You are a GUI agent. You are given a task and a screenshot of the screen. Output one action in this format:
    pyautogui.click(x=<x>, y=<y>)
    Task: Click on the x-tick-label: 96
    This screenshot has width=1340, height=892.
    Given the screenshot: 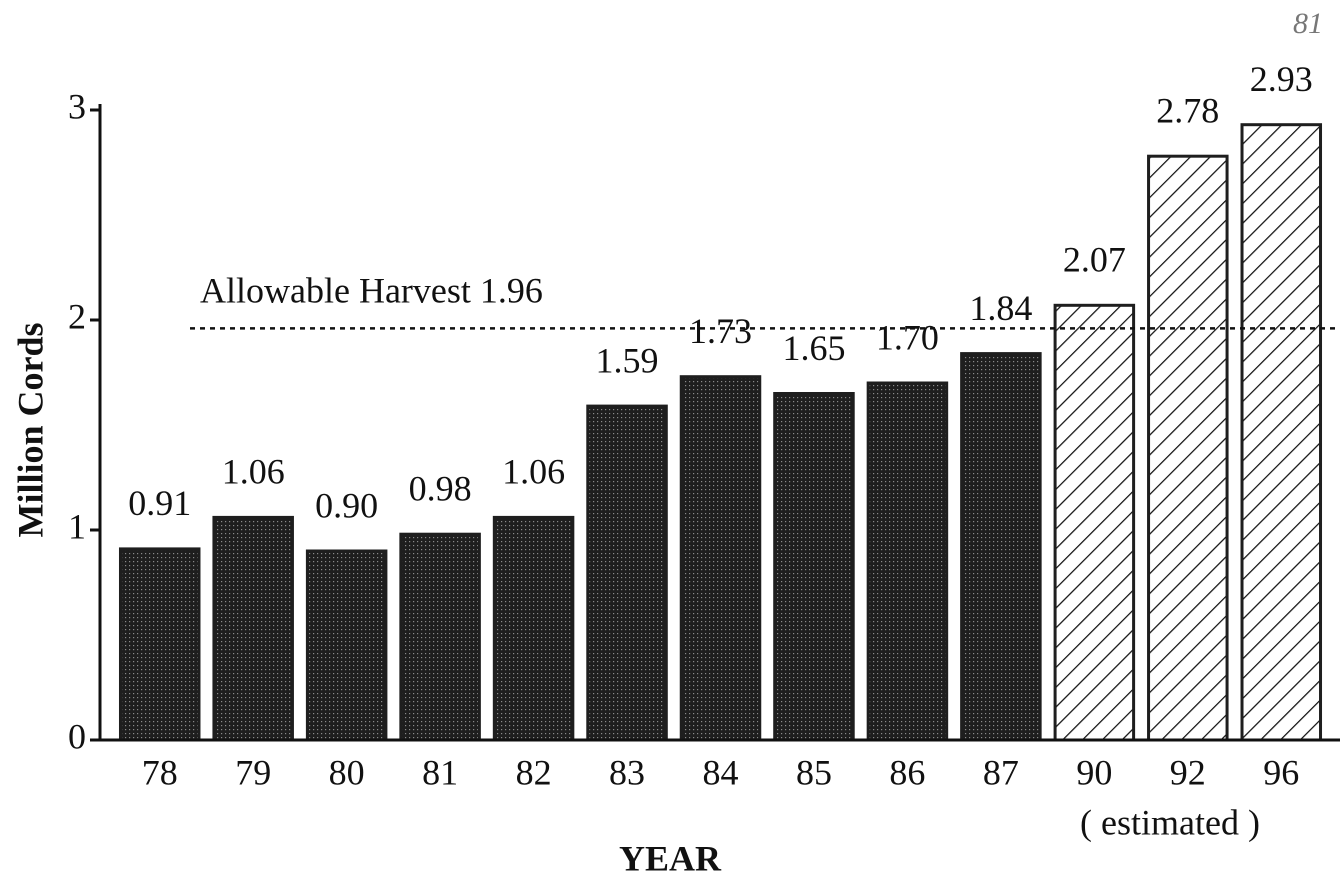 What is the action you would take?
    pyautogui.click(x=1281, y=772)
    